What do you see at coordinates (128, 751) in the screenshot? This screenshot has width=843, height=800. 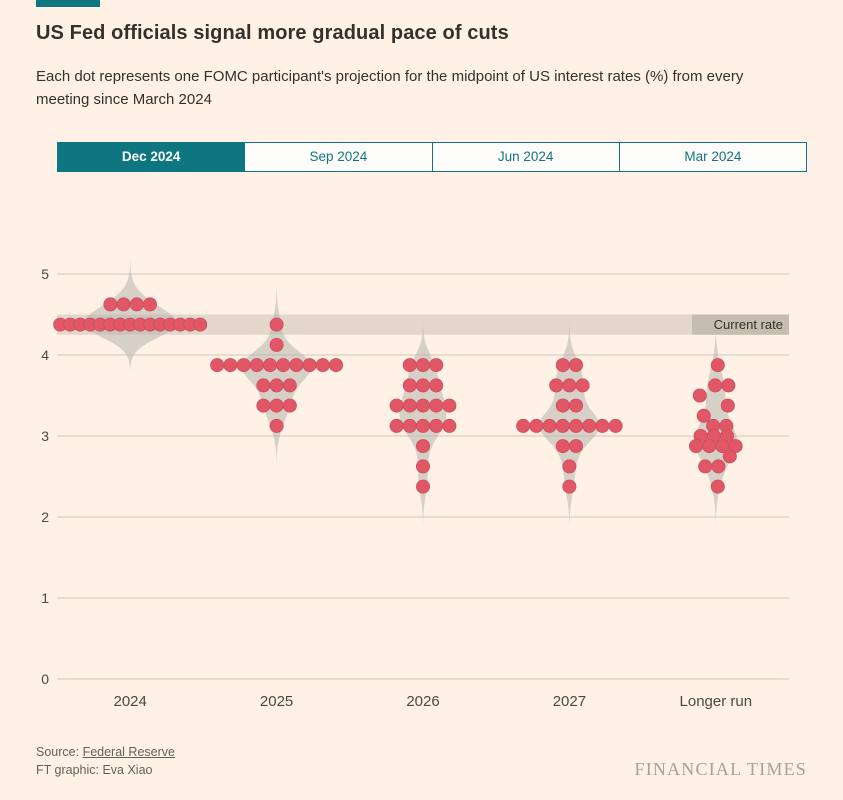 I see `source-link: Federal Reserve` at bounding box center [128, 751].